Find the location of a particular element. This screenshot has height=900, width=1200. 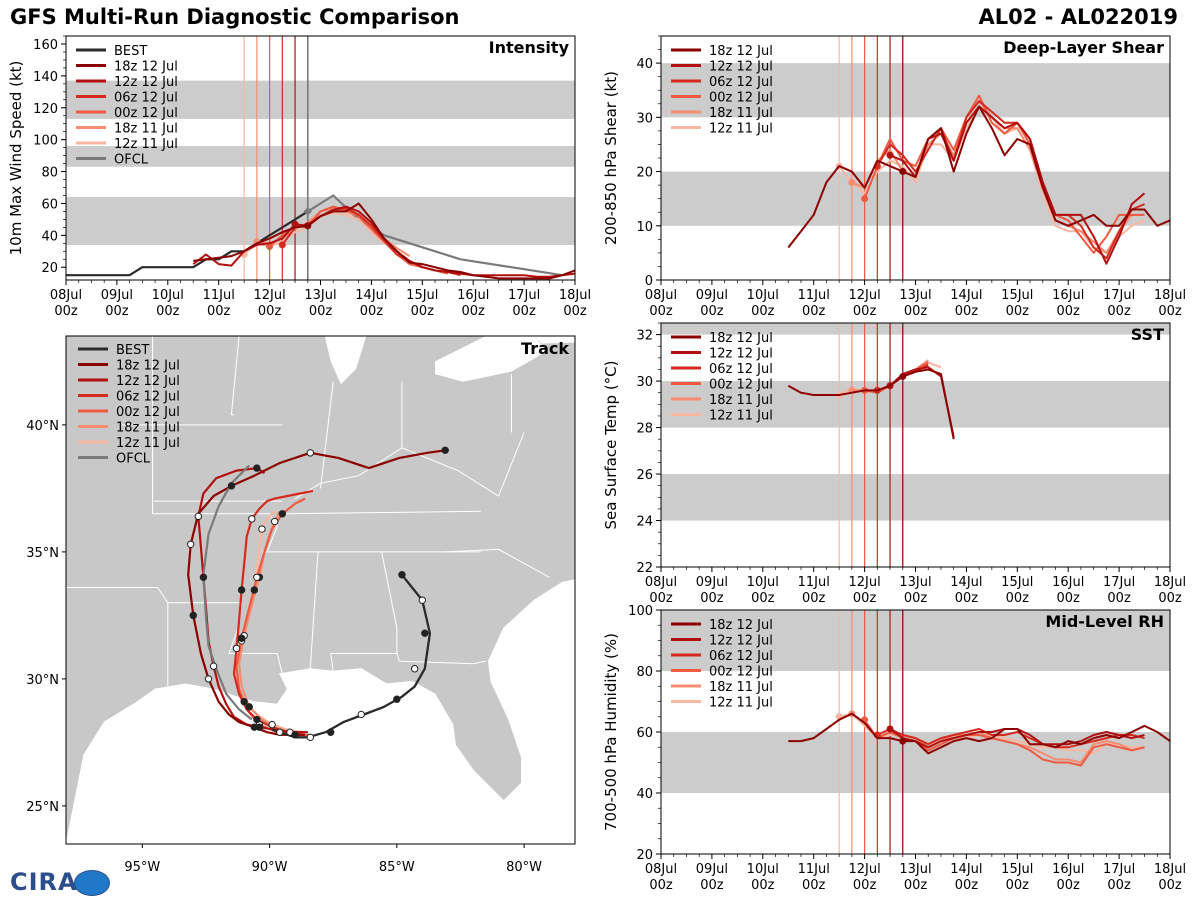

track-panel-title: Track is located at coordinates (545, 348).